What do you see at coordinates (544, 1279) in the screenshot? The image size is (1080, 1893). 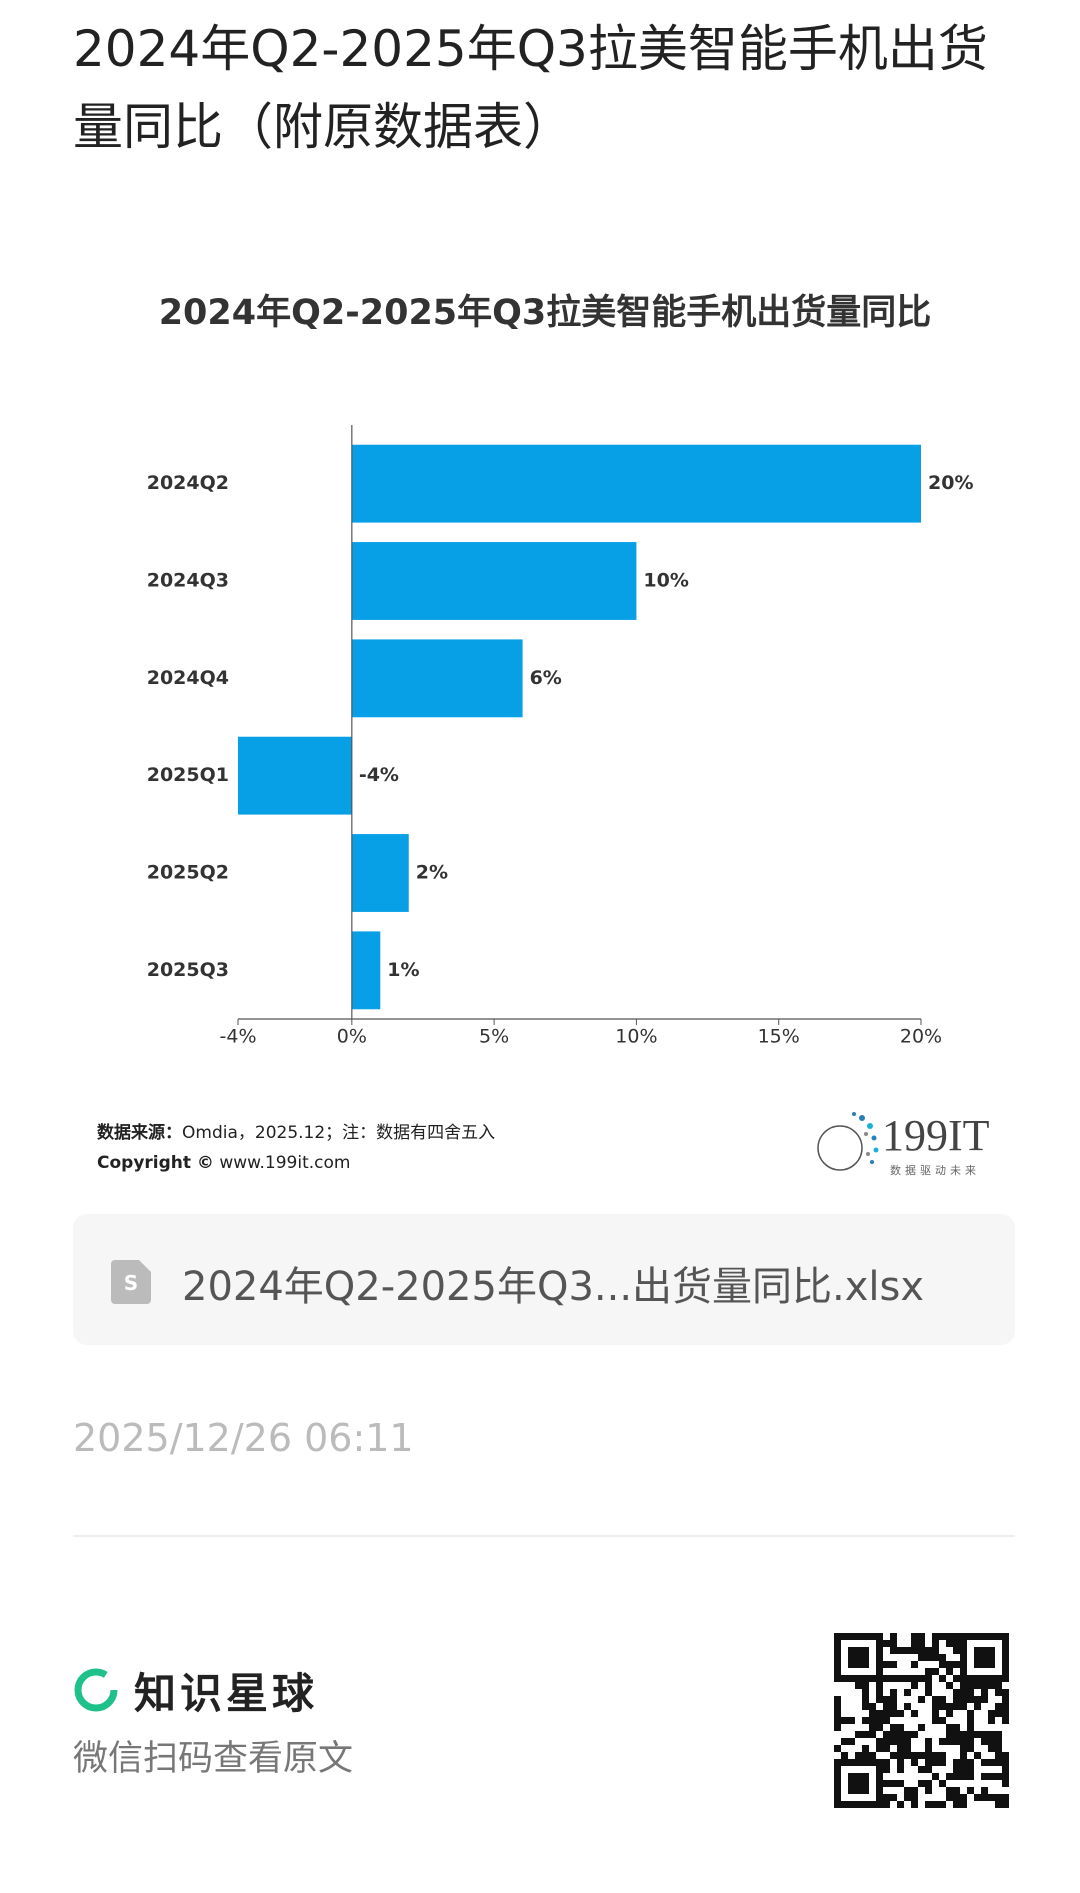 I see `attachment: S 2024年Q2-2025年Q3...出货量同比.xlsx` at bounding box center [544, 1279].